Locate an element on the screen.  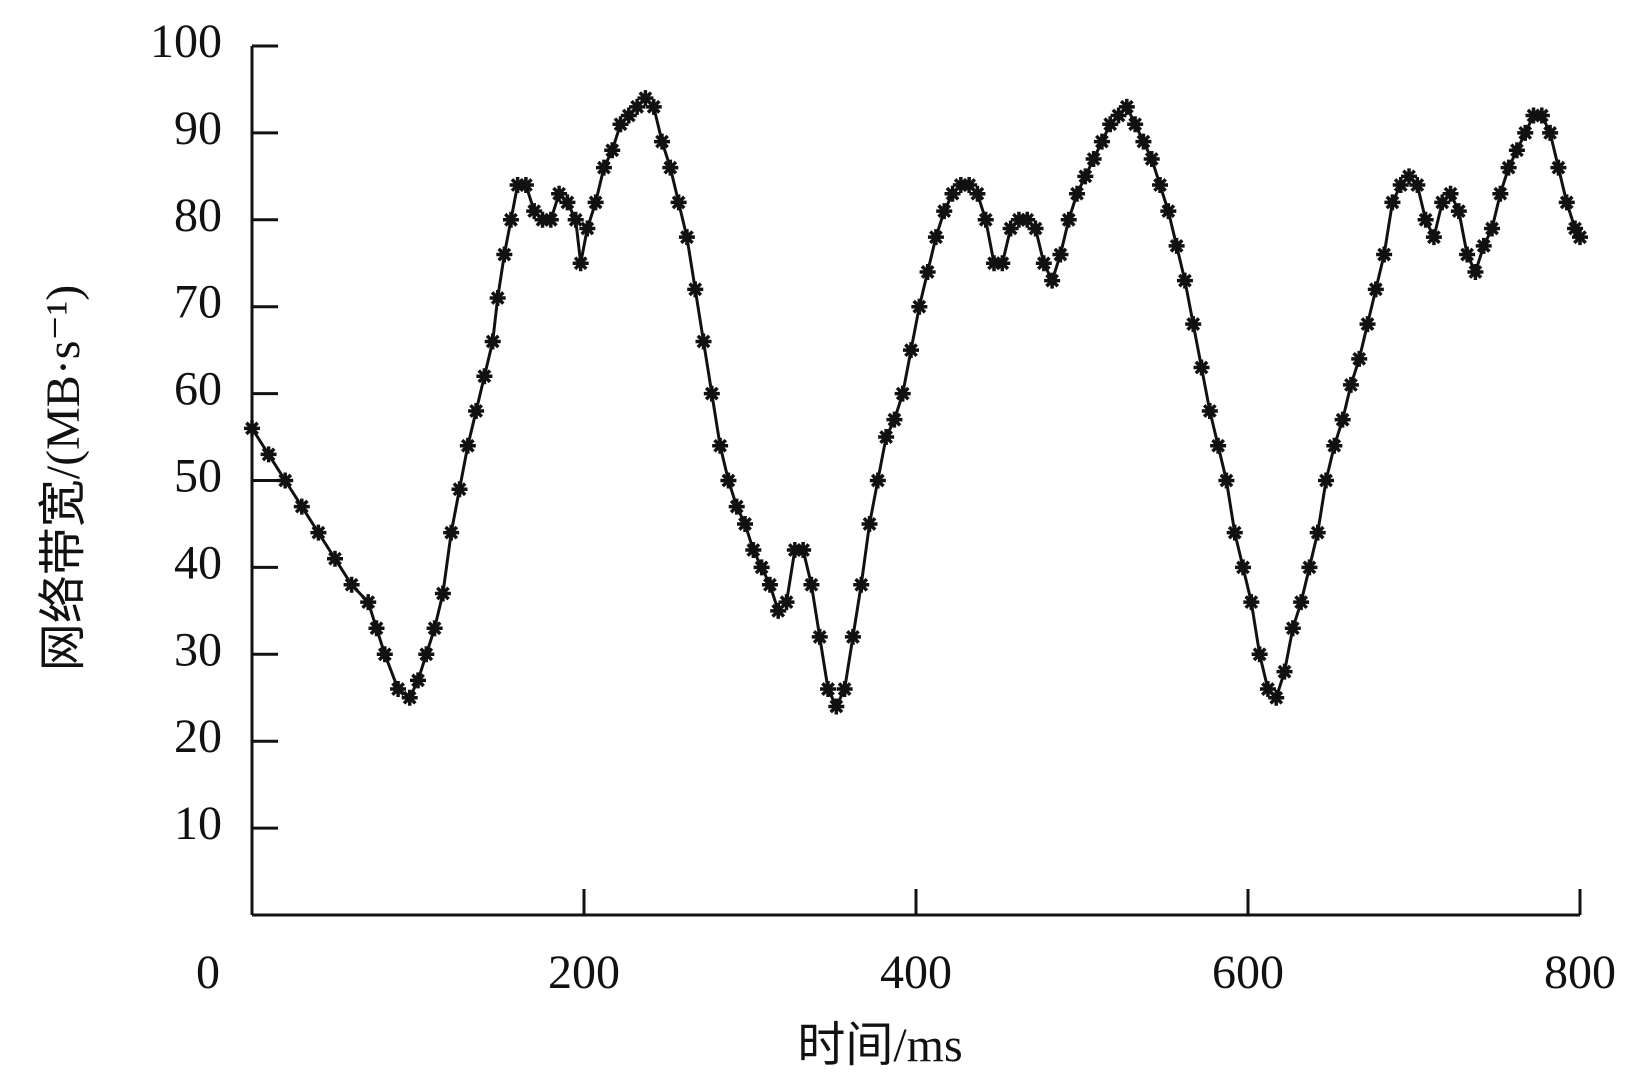
y-tick-label: 60 is located at coordinates (198, 389).